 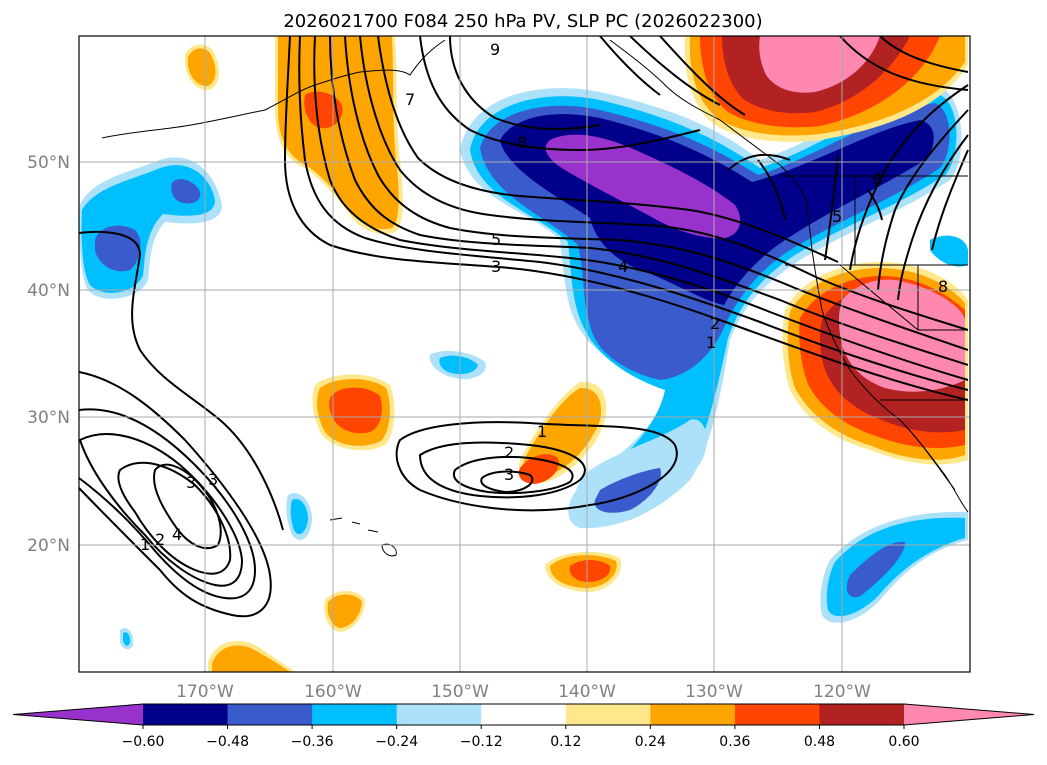 I want to click on lat-label: 20°N, so click(x=48, y=546).